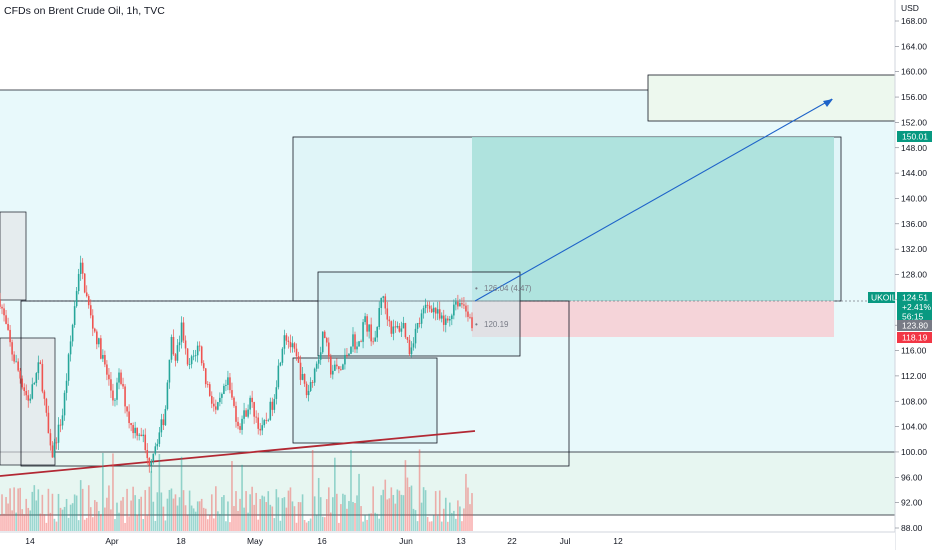 The width and height of the screenshot is (932, 550). I want to click on price-tick-label: 152.00, so click(914, 122).